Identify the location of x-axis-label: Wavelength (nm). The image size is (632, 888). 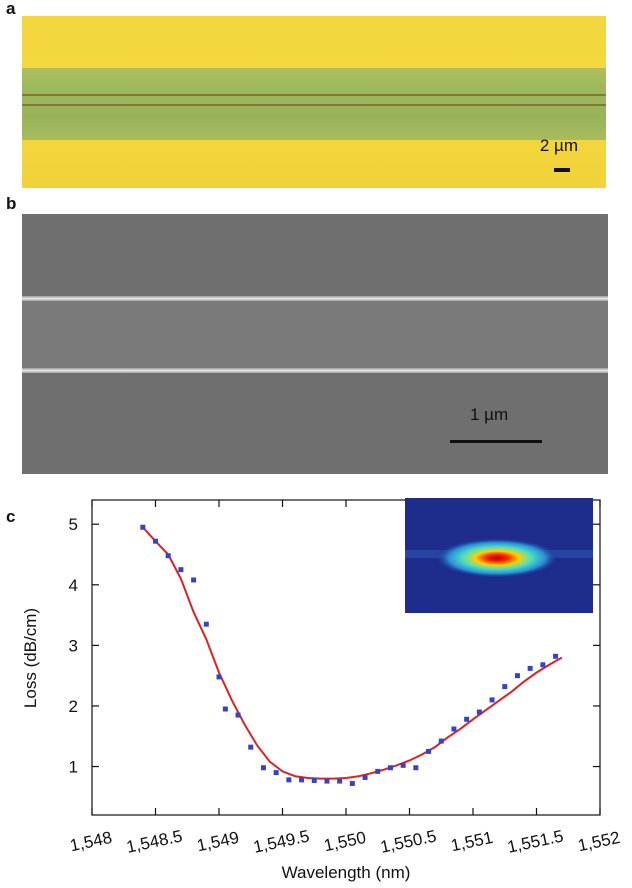
(346, 872).